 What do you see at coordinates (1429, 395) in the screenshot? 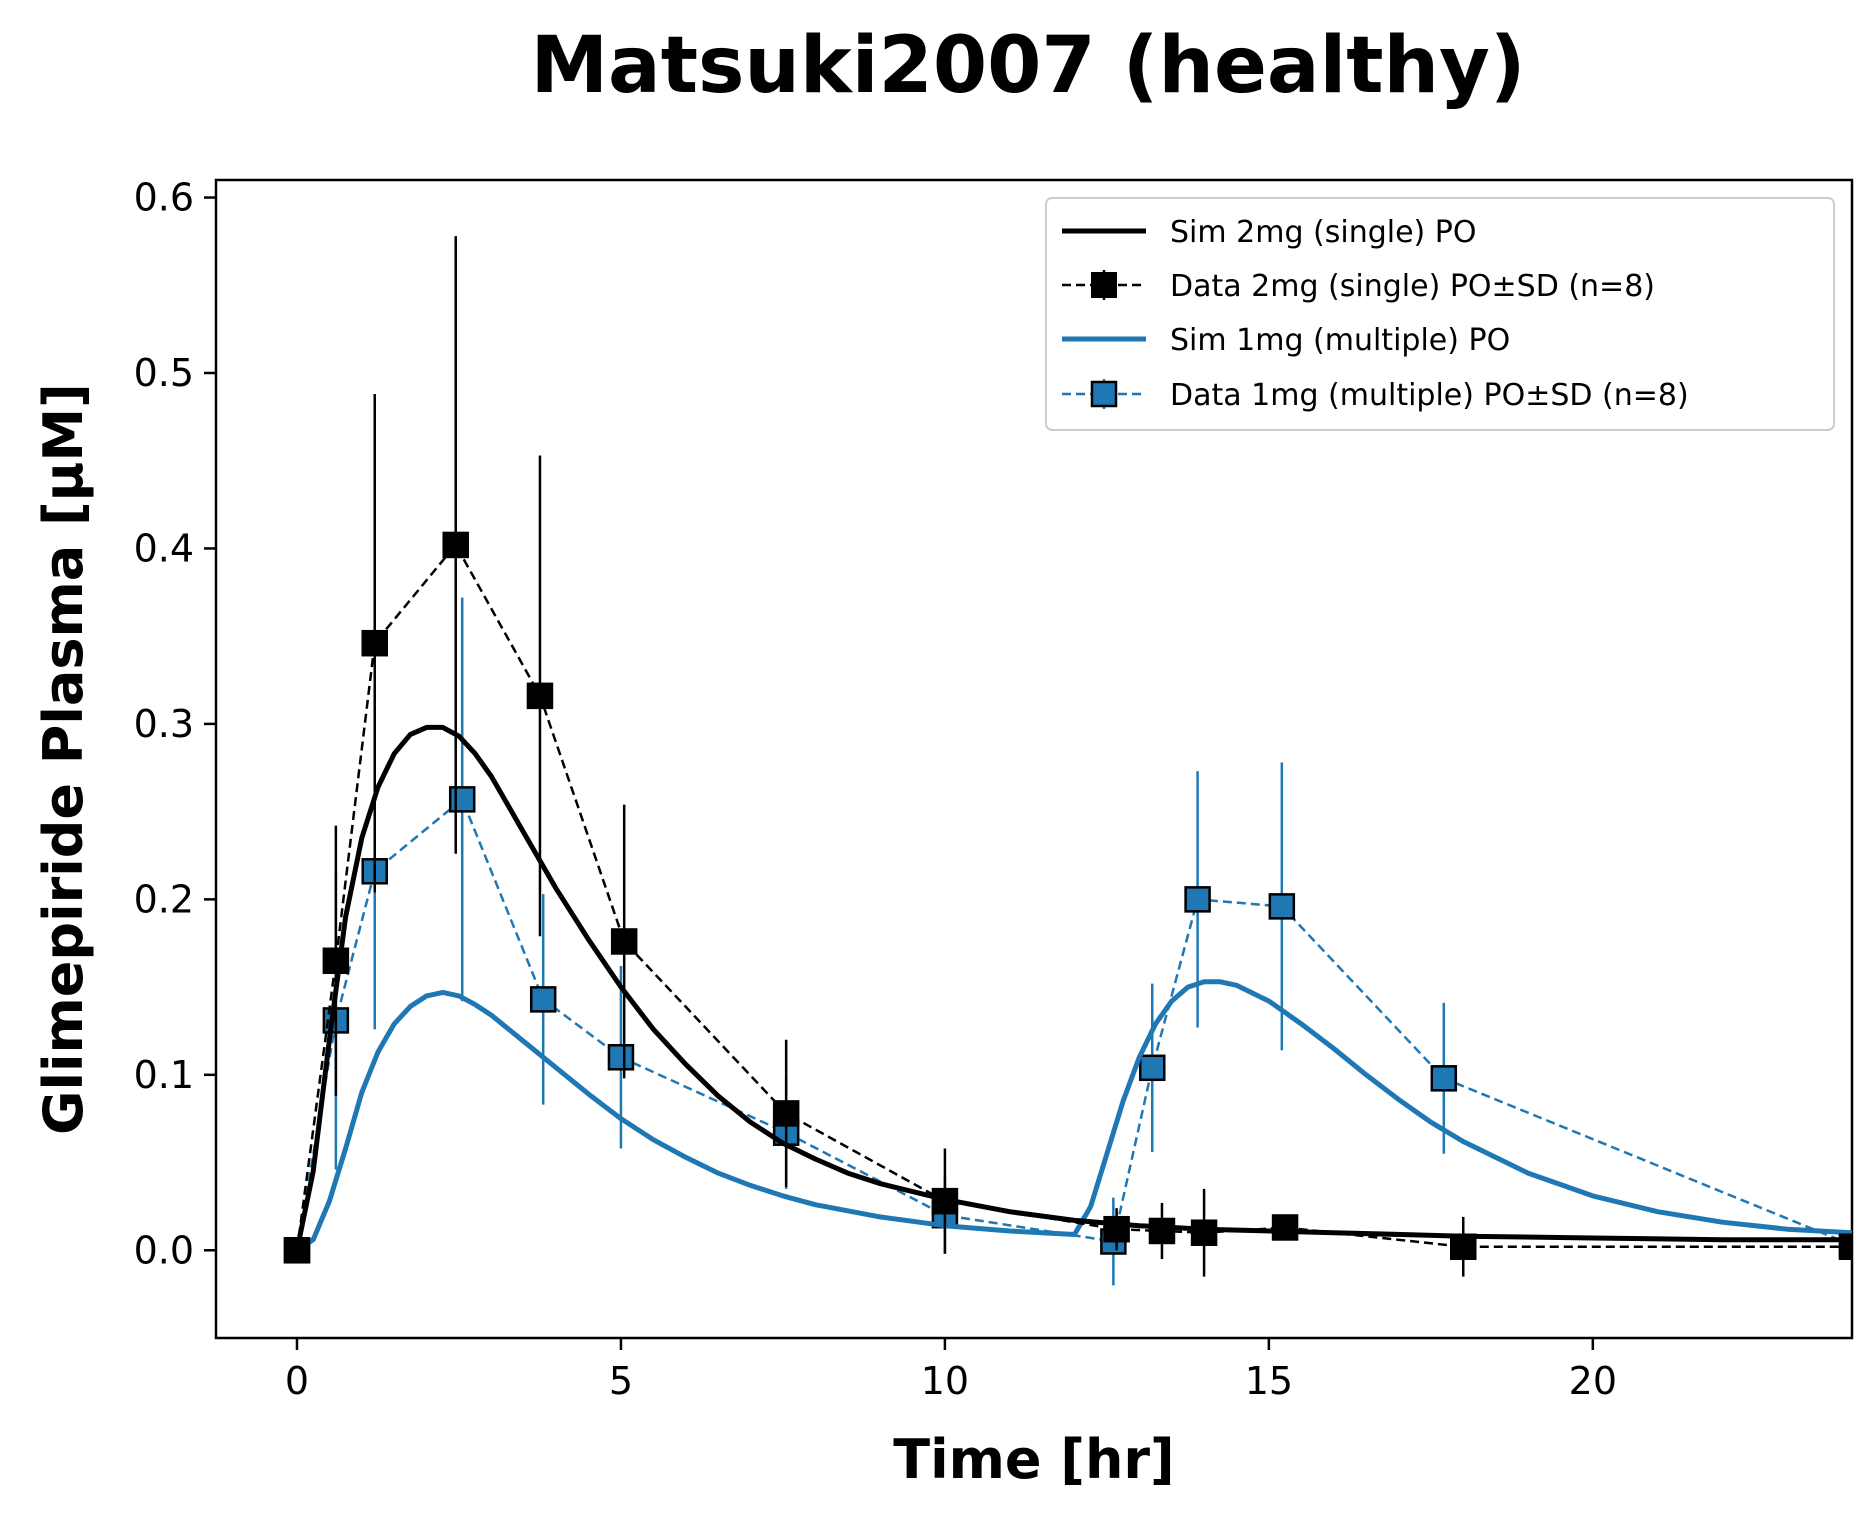
I see `legend-label-data-1mg: Data 1mg (multiple) PO±SD (n=8)` at bounding box center [1429, 395].